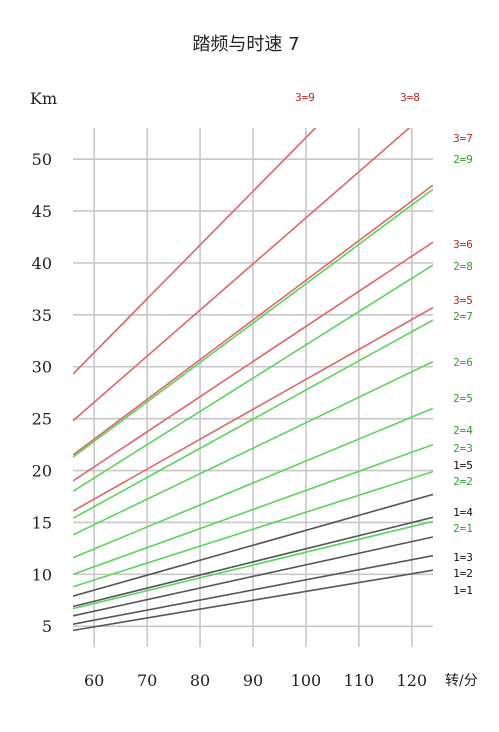 The width and height of the screenshot is (499, 732). Describe the element at coordinates (463, 557) in the screenshot. I see `series-label: 1=3` at that location.